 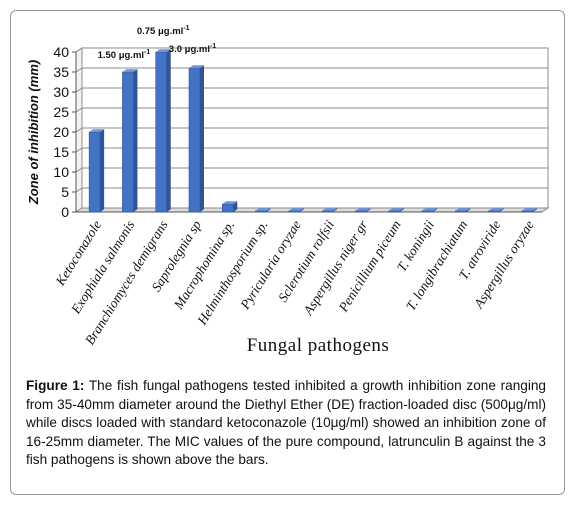 What do you see at coordinates (61, 92) in the screenshot?
I see `y-tick-label: 30` at bounding box center [61, 92].